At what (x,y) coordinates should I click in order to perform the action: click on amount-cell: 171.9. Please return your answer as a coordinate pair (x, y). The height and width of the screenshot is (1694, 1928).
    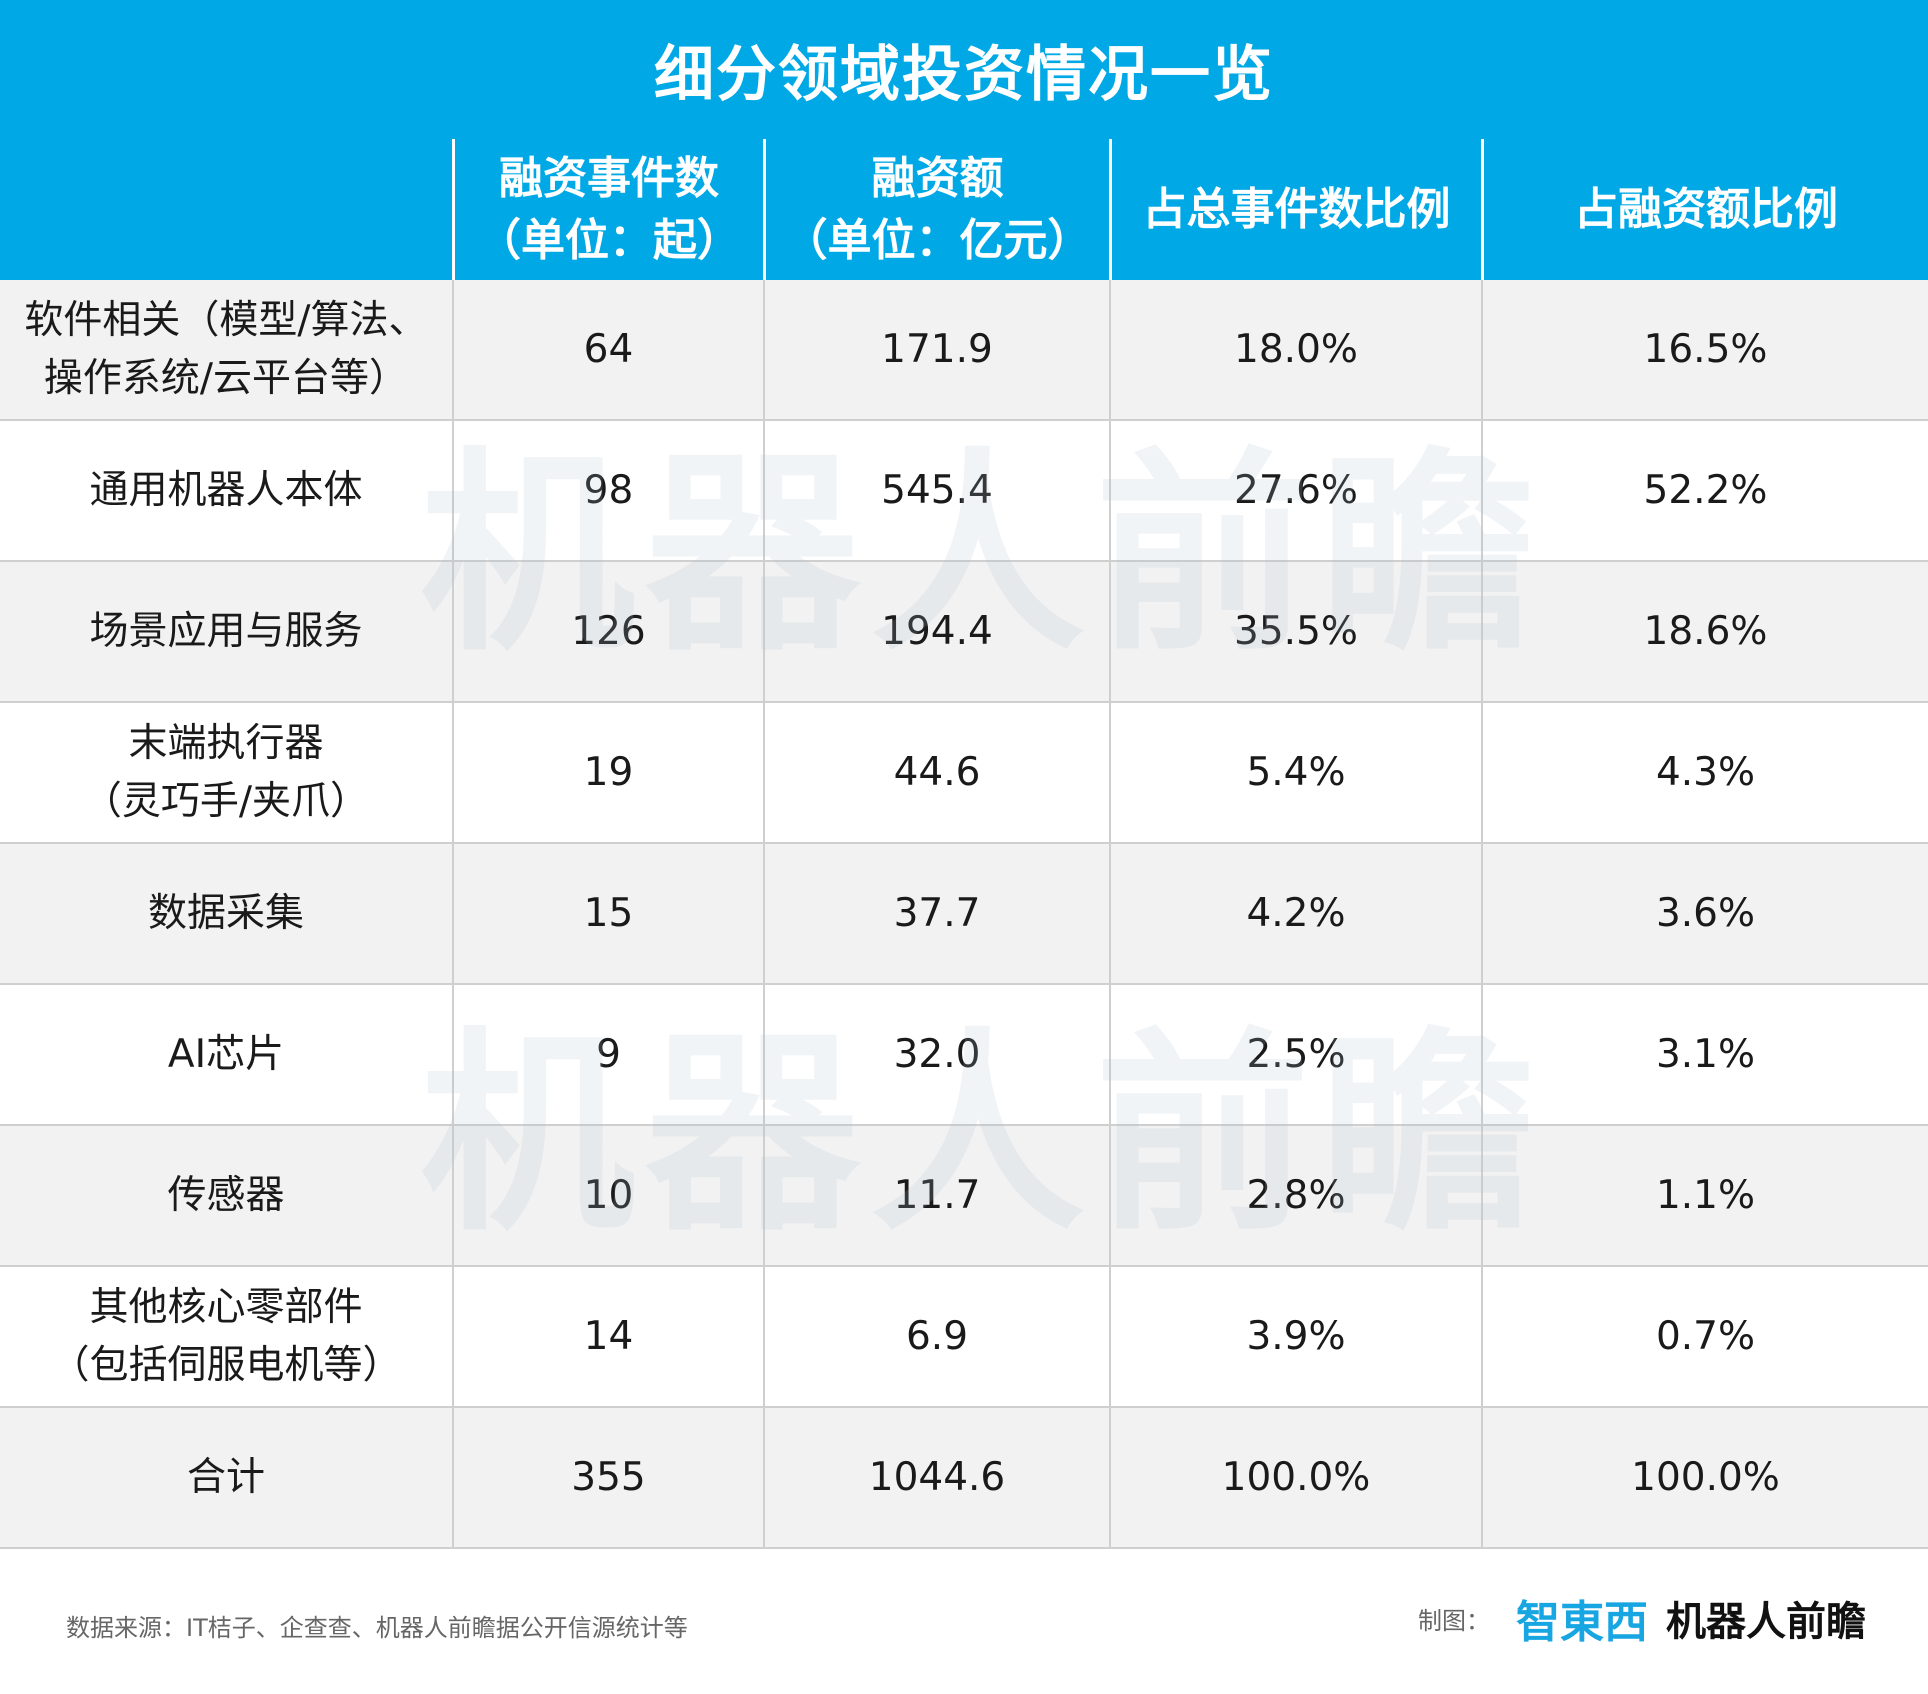
    Looking at the image, I should click on (936, 349).